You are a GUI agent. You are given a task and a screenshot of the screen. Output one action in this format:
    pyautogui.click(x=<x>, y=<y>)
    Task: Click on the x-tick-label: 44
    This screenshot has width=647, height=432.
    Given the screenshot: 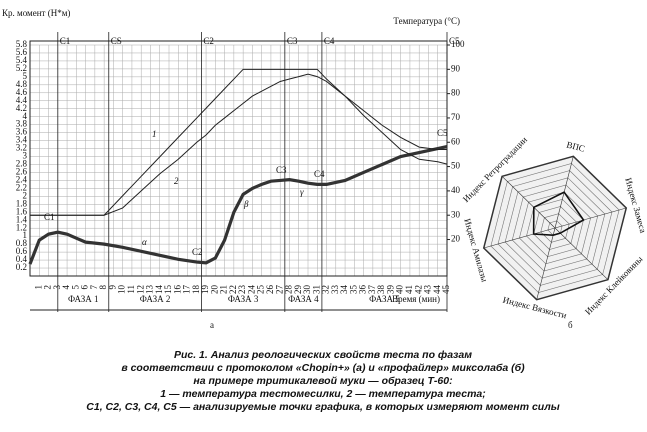 What is the action you would take?
    pyautogui.click(x=437, y=290)
    